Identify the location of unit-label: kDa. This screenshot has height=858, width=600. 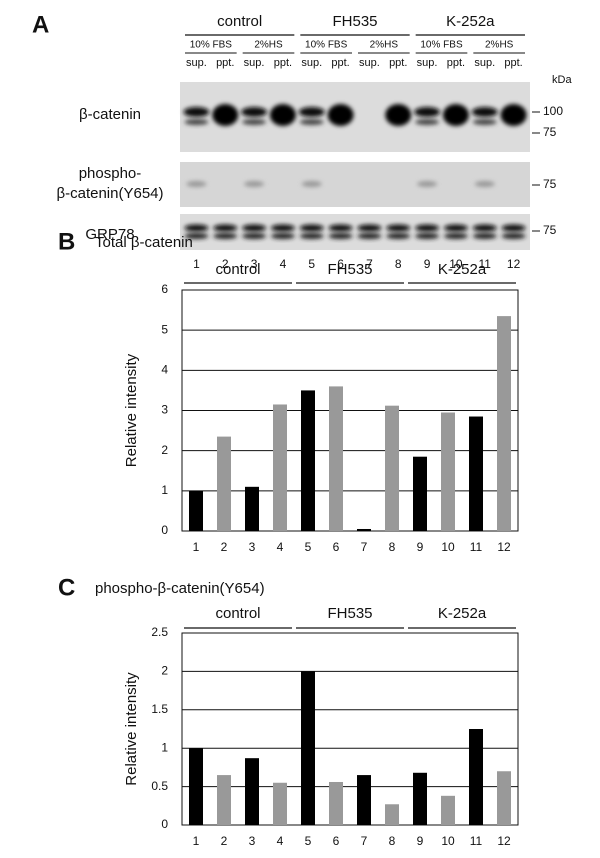
(562, 80).